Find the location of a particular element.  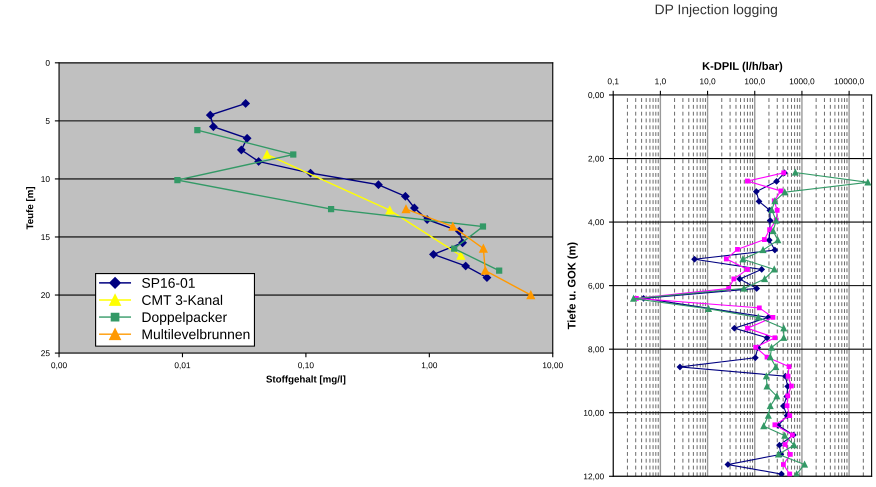

y-tick-label: 0,00 is located at coordinates (596, 96).